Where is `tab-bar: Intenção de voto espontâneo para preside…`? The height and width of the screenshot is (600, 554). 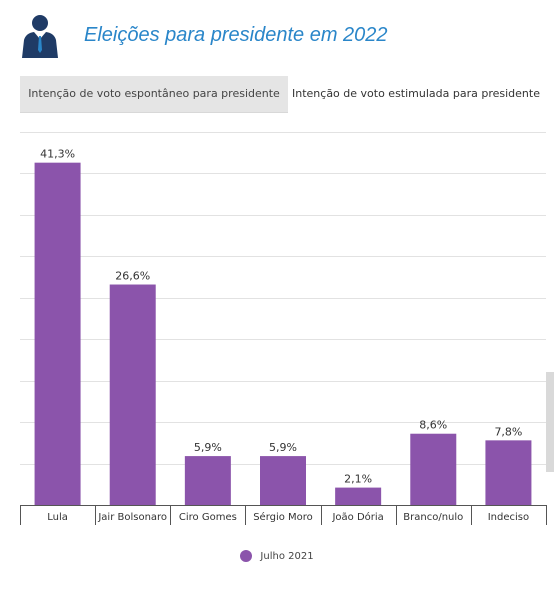 tab-bar: Intenção de voto espontâneo para preside… is located at coordinates (282, 94).